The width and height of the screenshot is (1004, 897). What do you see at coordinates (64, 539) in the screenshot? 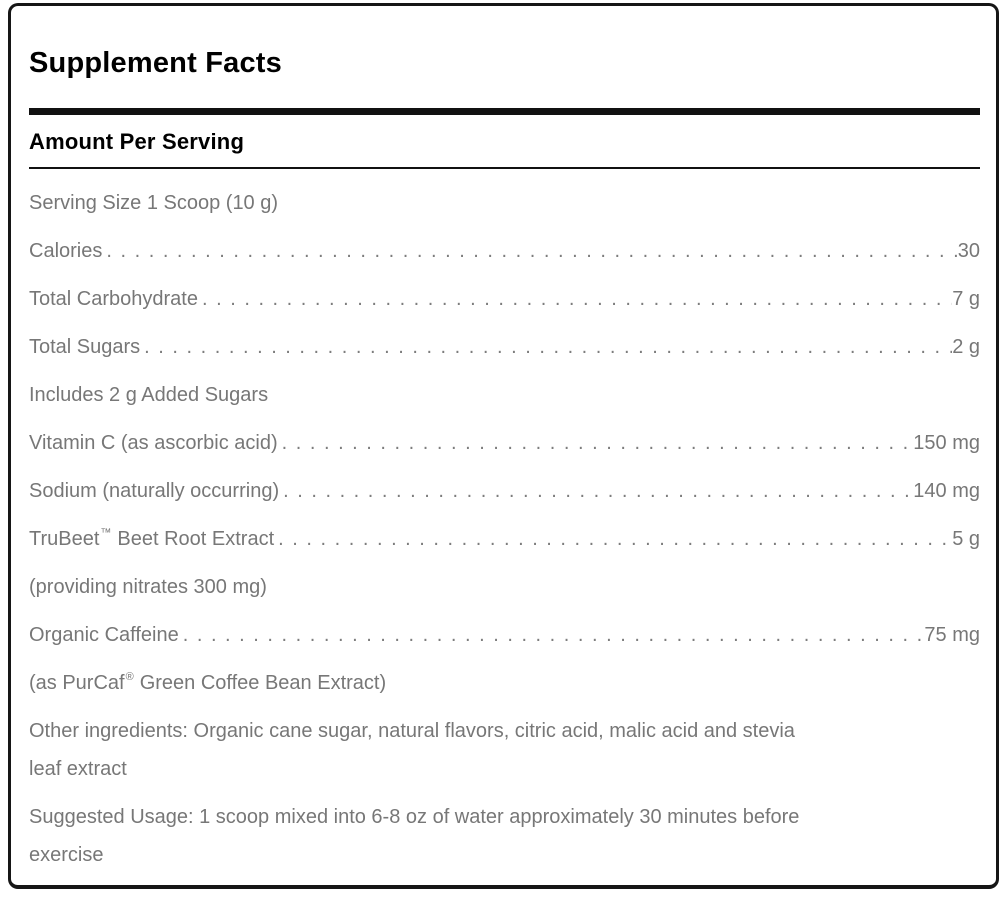
I see `fact-label-text: TruBeet` at bounding box center [64, 539].